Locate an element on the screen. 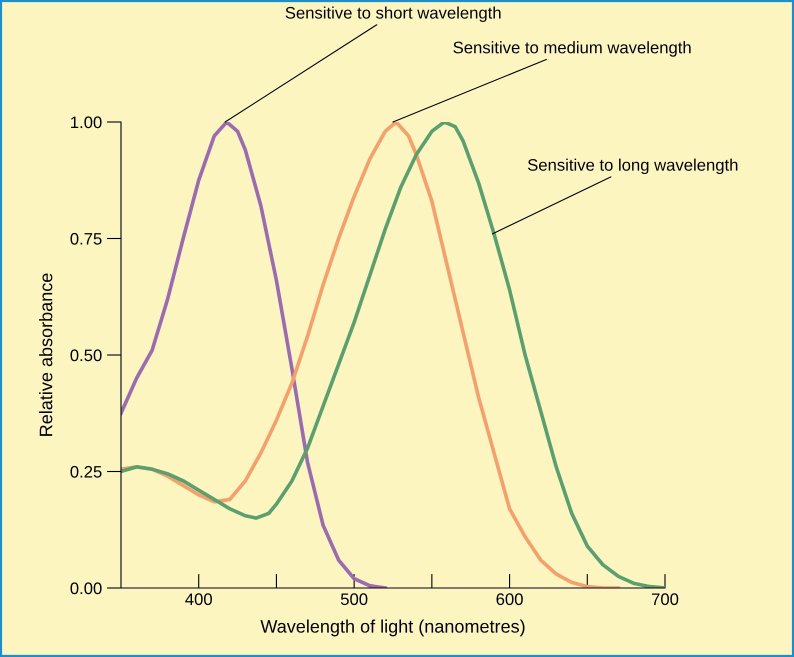 This screenshot has height=657, width=794. x-tick-label: 700 is located at coordinates (665, 599).